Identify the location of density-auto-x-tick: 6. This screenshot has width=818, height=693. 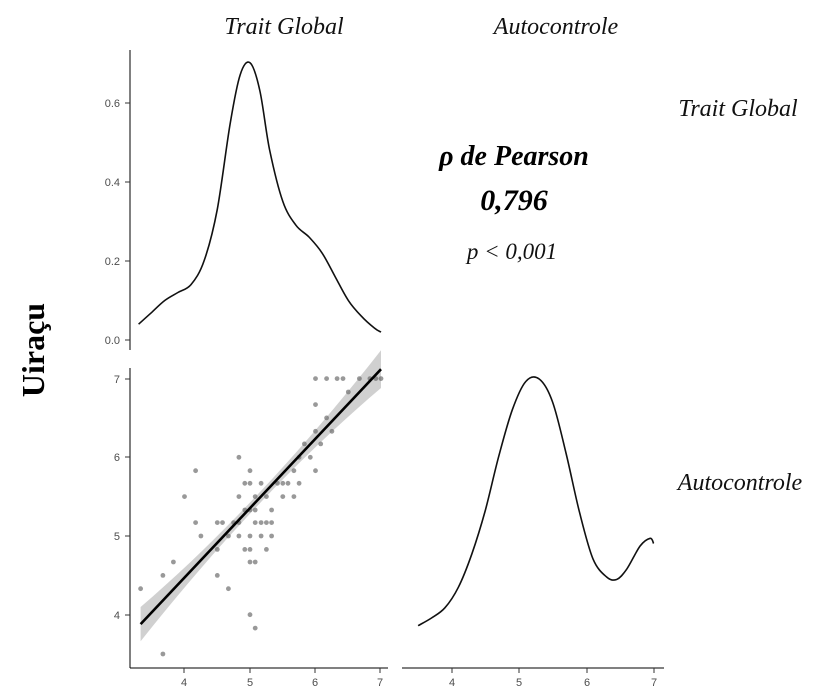
(587, 678).